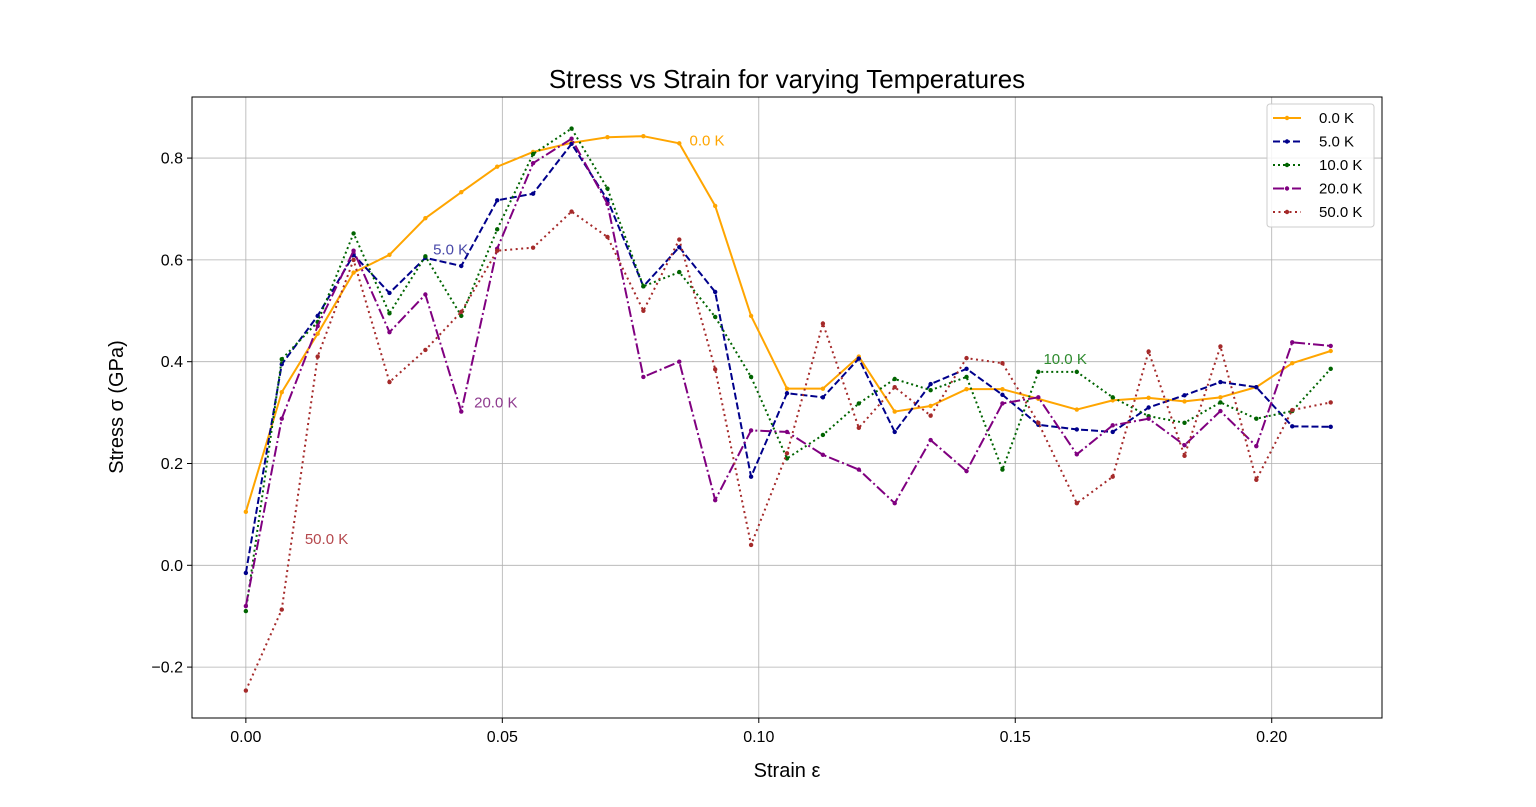  What do you see at coordinates (1015, 737) in the screenshot?
I see `x-tick-label: 0.15` at bounding box center [1015, 737].